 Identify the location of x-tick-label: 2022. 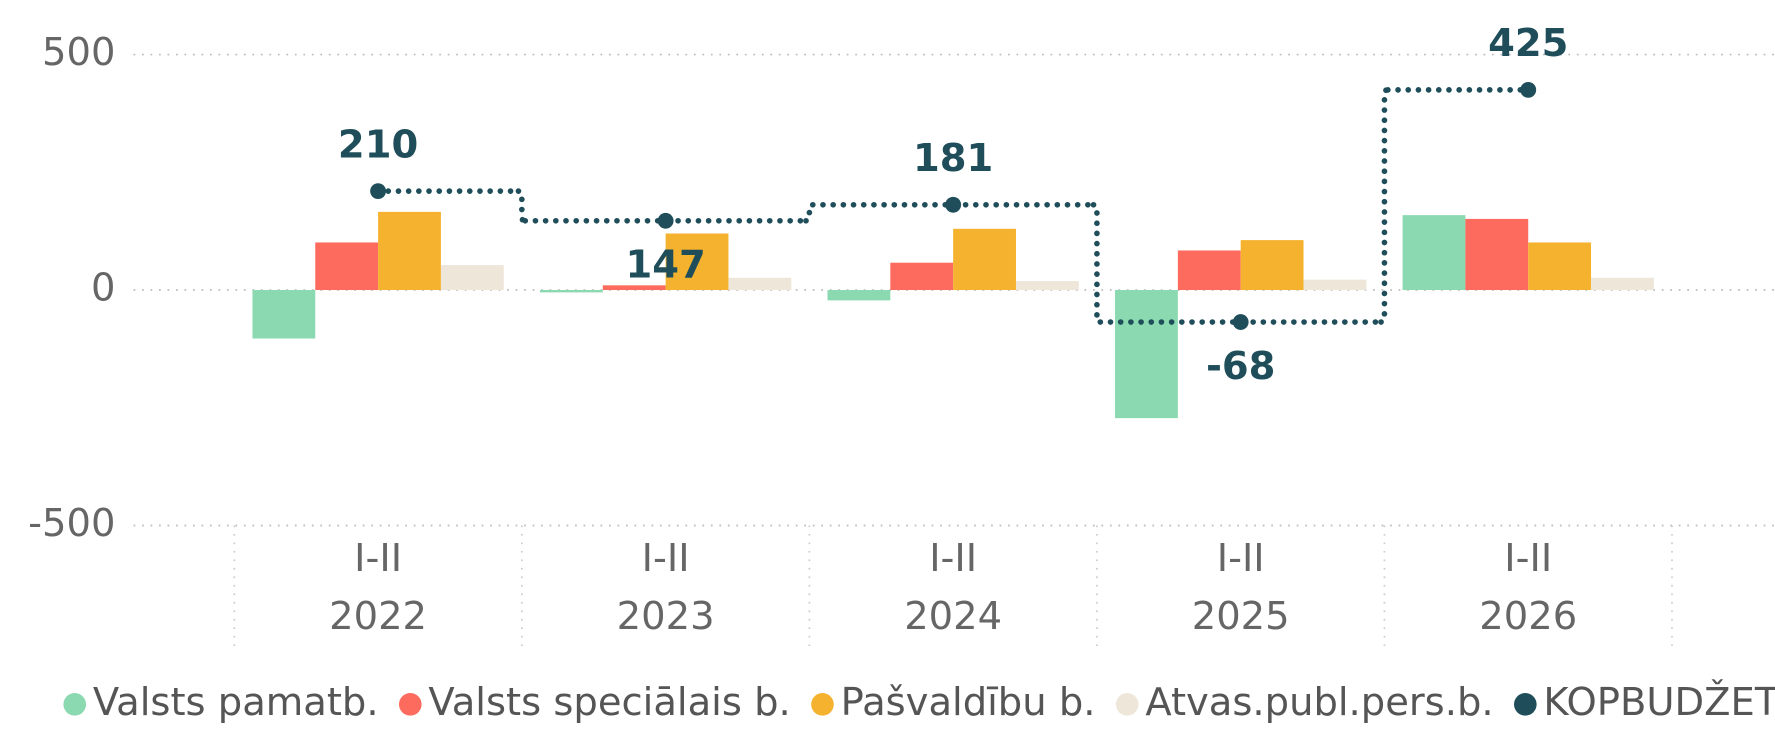
(378, 616).